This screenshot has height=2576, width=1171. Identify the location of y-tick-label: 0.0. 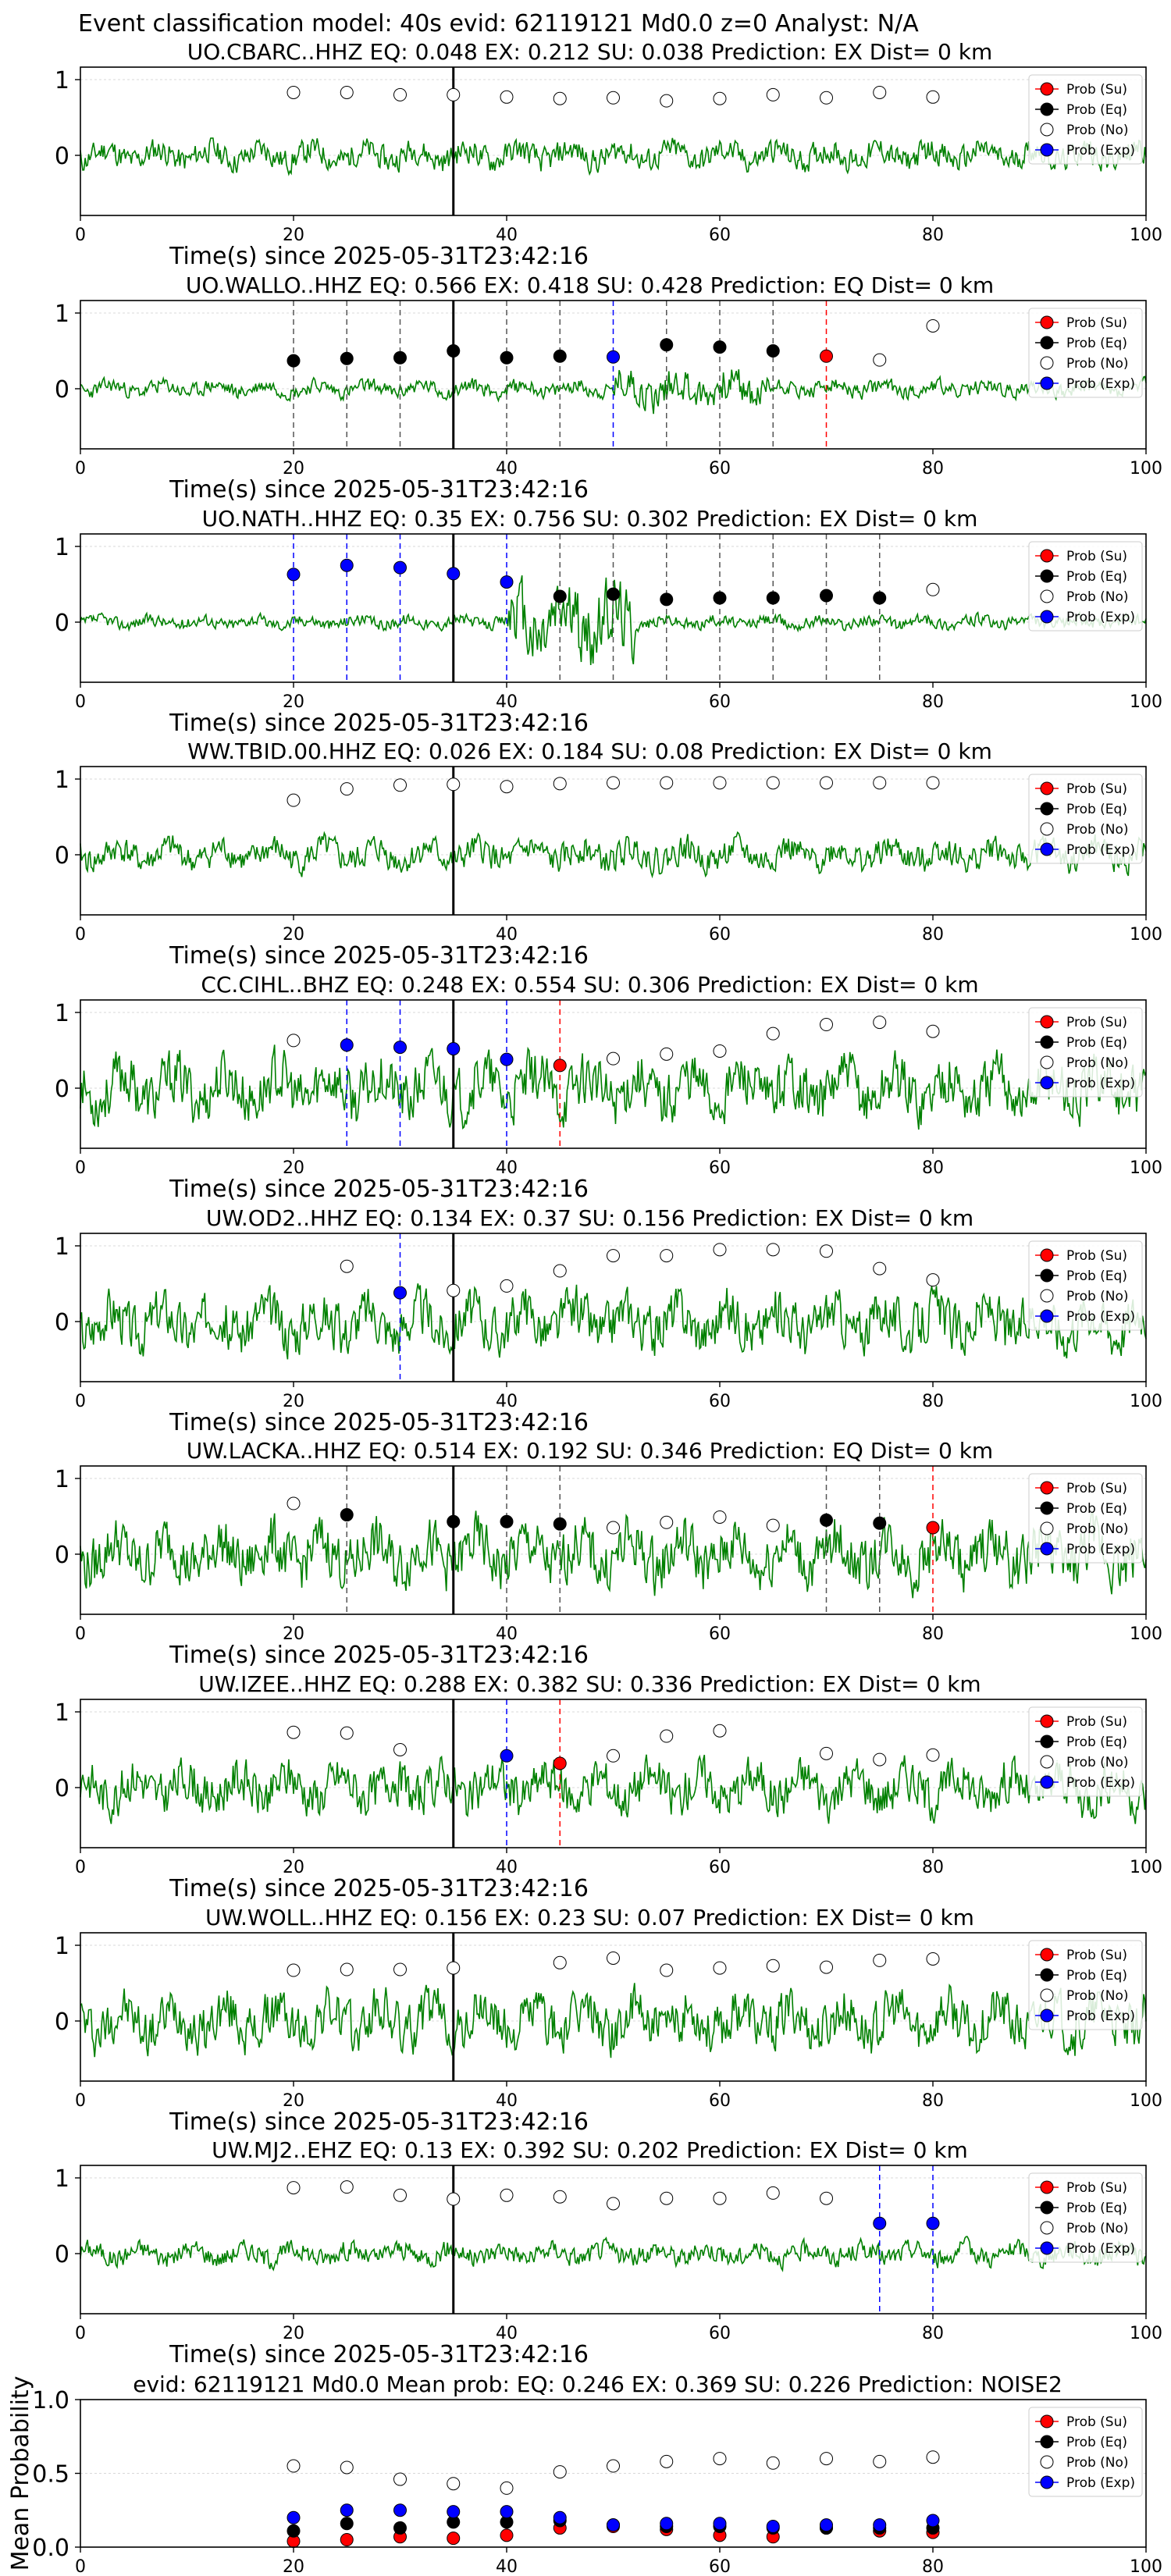
(51, 2548).